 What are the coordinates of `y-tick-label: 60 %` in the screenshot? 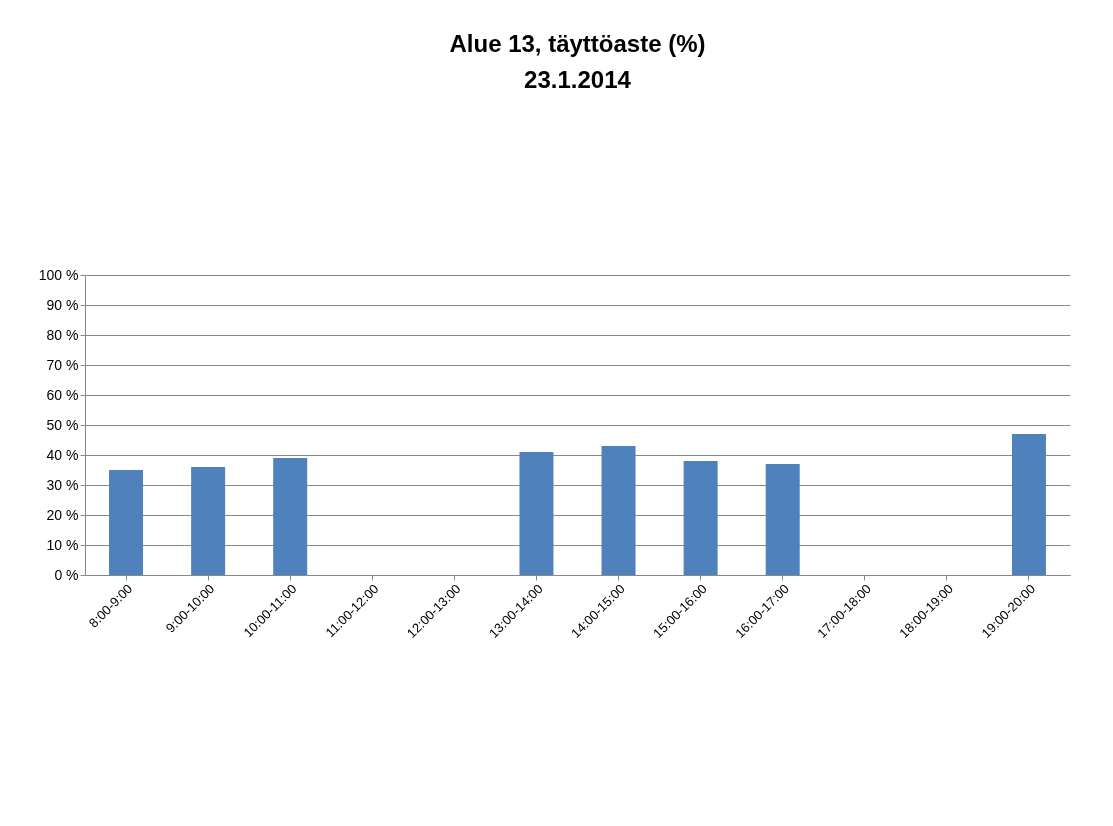 It's located at (62, 394).